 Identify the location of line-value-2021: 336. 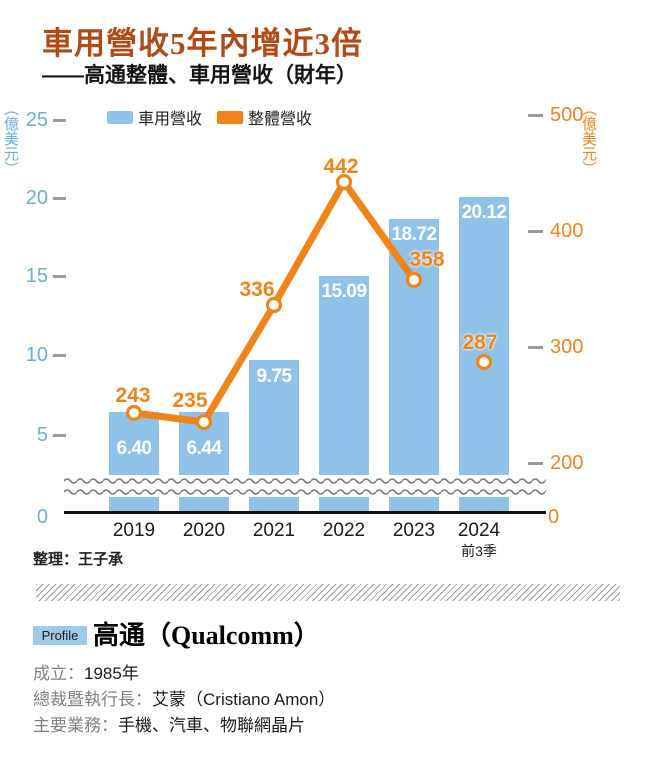
(257, 289).